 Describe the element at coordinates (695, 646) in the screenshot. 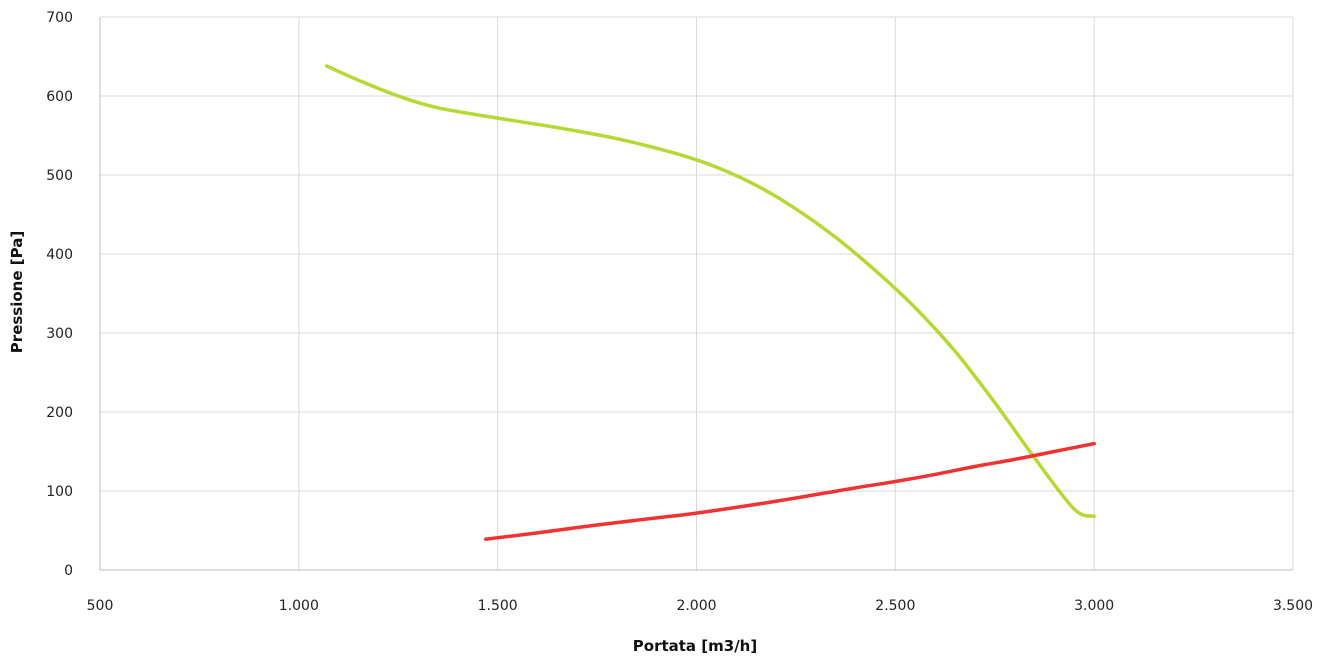

I see `x-axis-title: Portata [m3/h]` at that location.